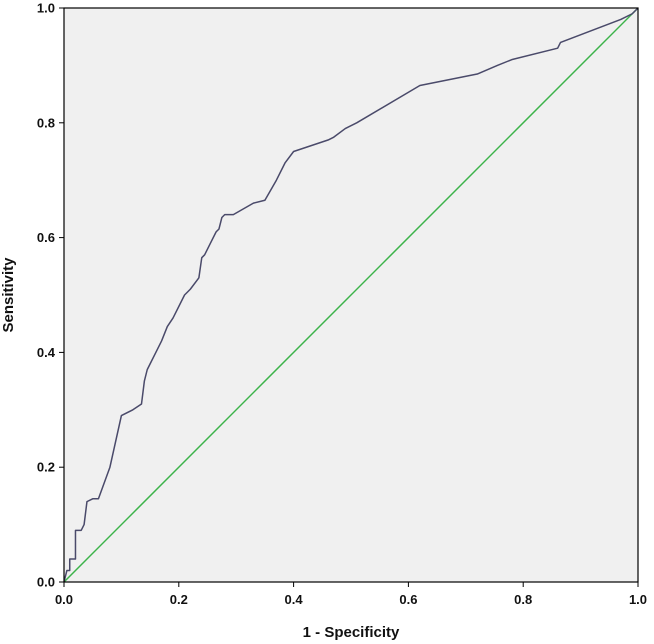 This screenshot has width=654, height=644. I want to click on y-axis-title: Sensitivity, so click(8, 295).